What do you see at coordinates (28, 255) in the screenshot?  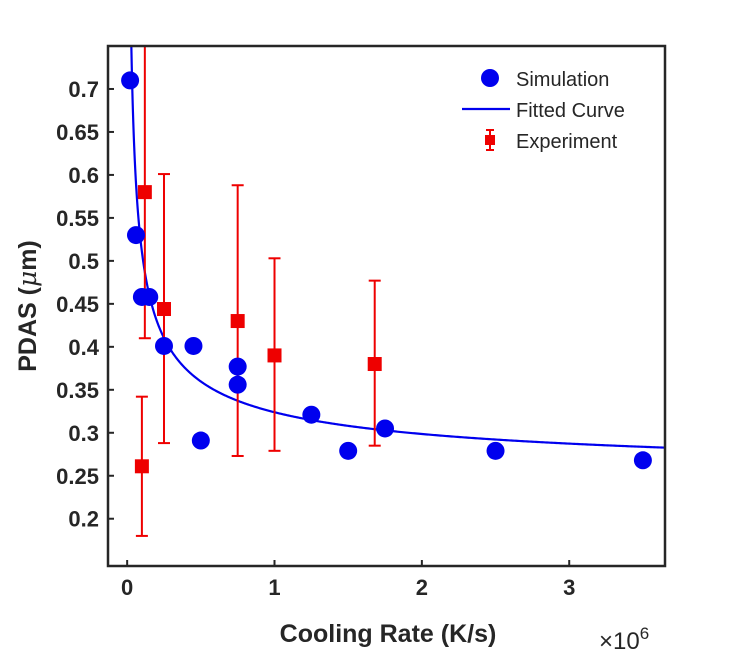 I see `y-axis-label-unit: m)` at bounding box center [28, 255].